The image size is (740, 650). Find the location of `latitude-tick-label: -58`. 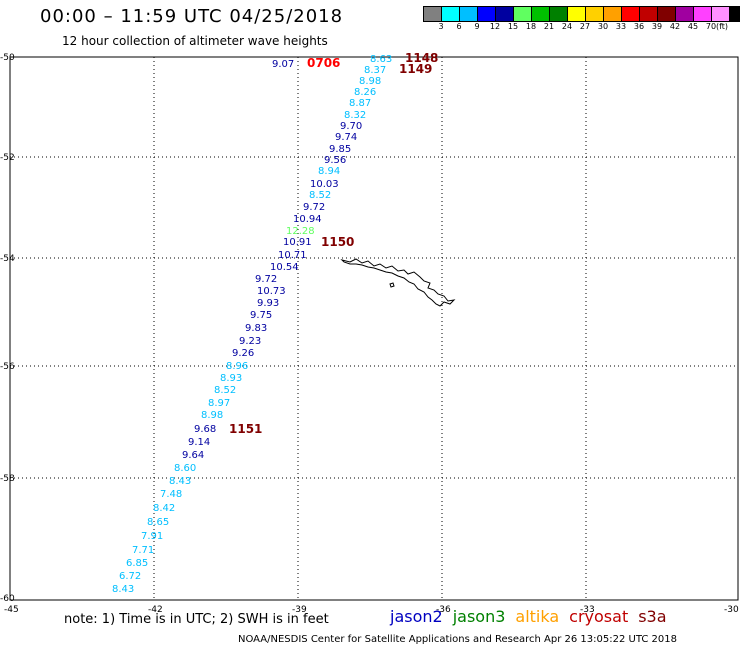

latitude-tick-label: -58 is located at coordinates (7, 479).